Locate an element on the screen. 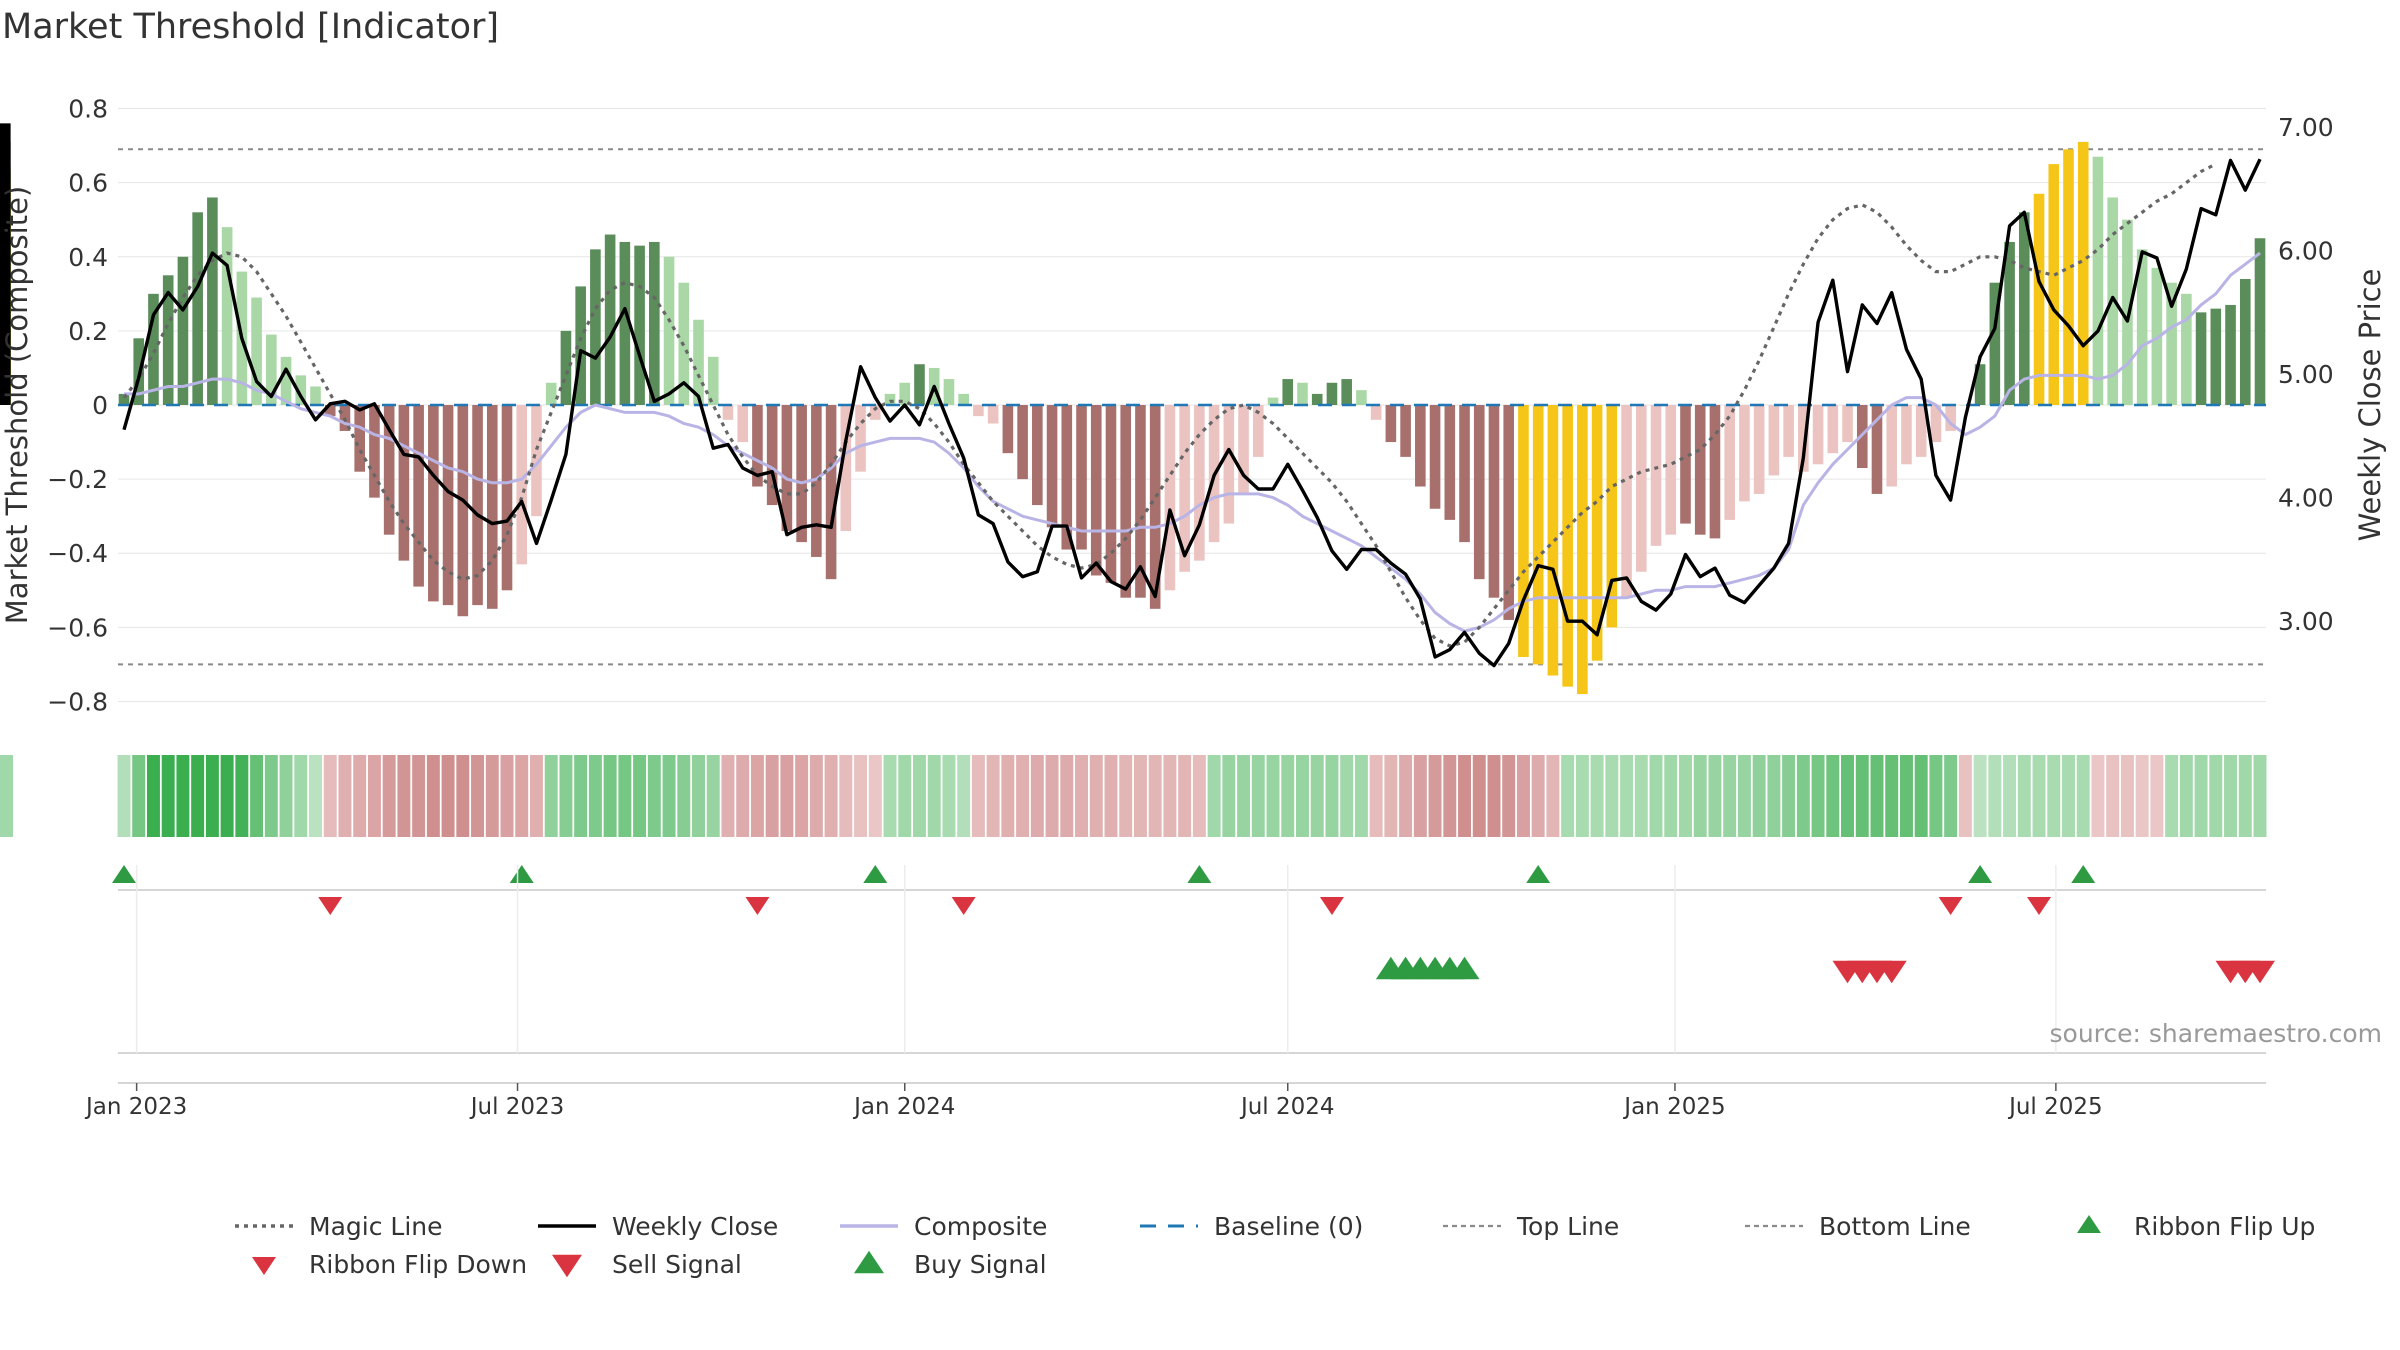  y2-tick-label: 4.00 is located at coordinates (2306, 498).